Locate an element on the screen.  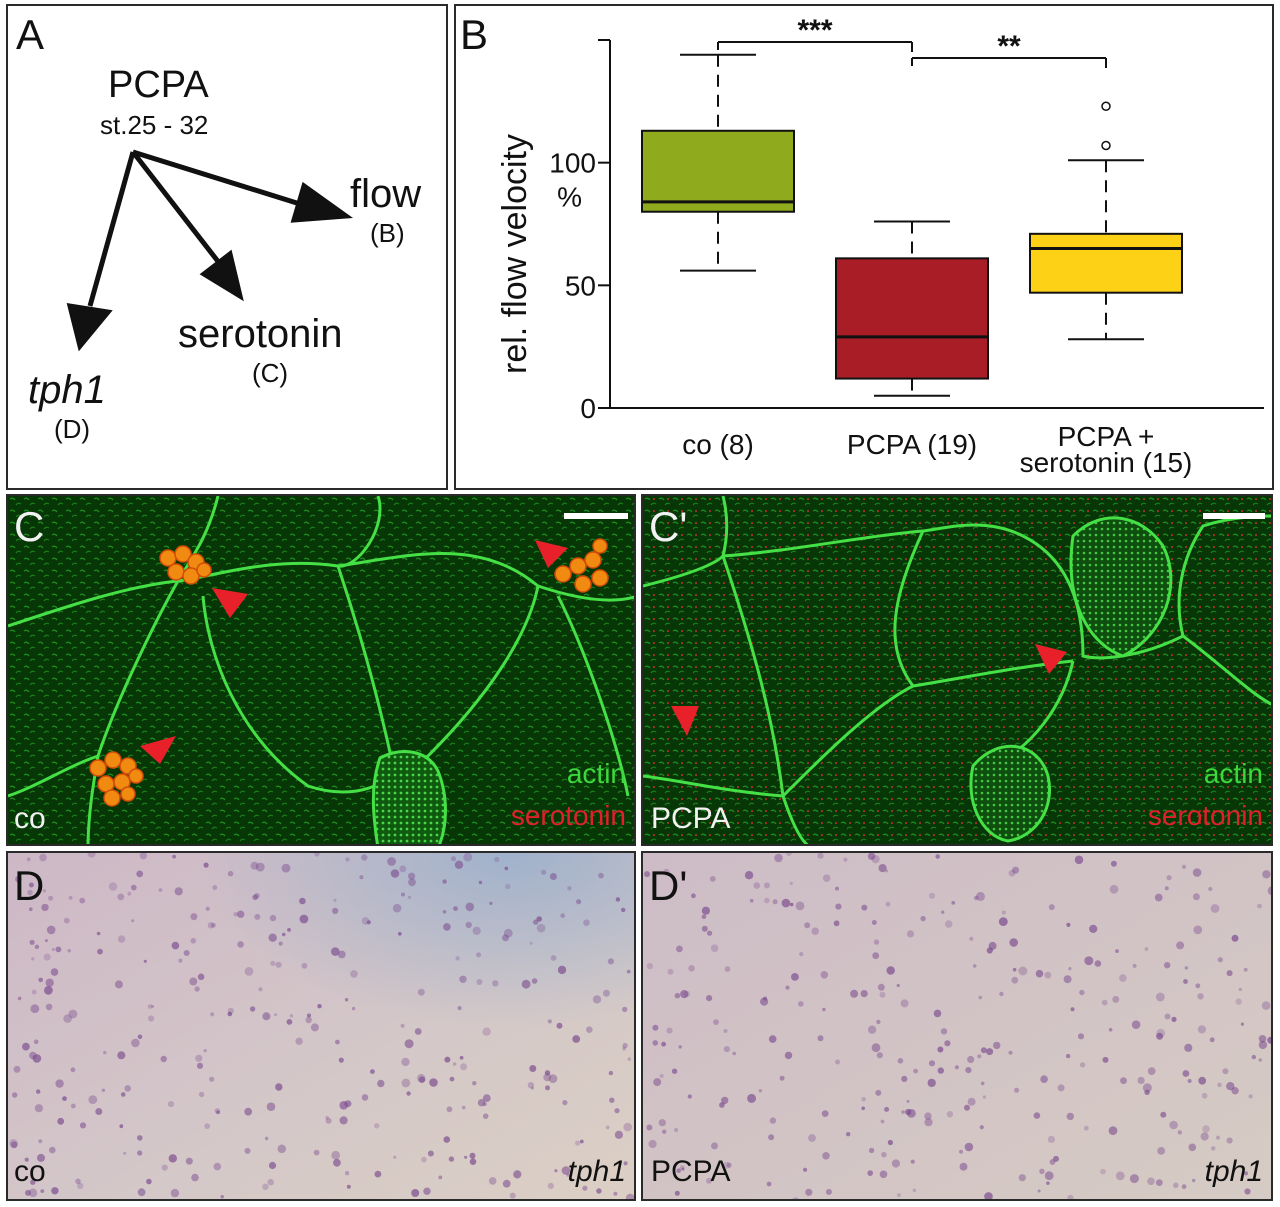
probe-label: tph1 is located at coordinates (1233, 1171).